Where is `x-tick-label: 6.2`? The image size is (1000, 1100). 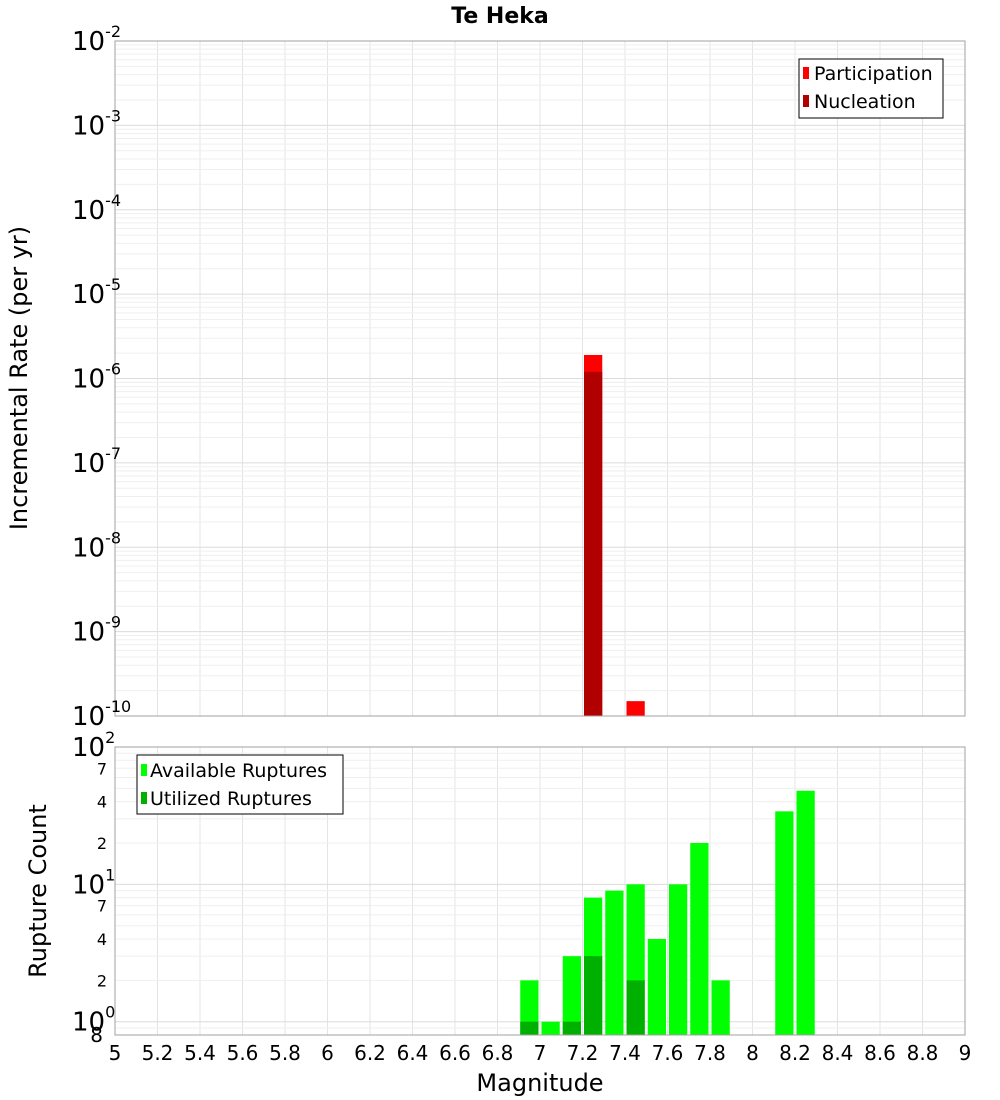
x-tick-label: 6.2 is located at coordinates (370, 1053).